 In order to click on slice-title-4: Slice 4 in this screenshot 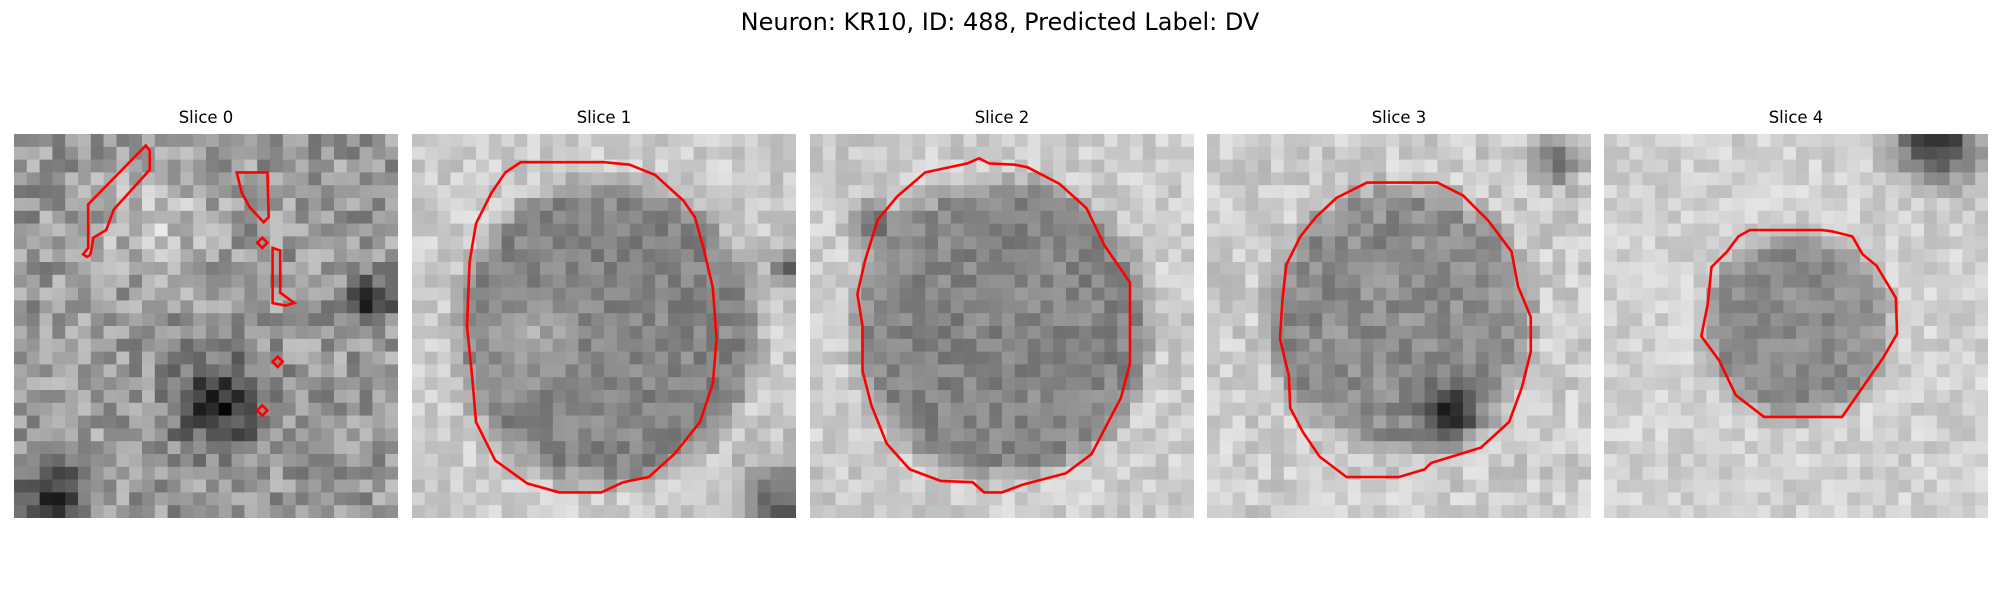, I will do `click(1796, 117)`.